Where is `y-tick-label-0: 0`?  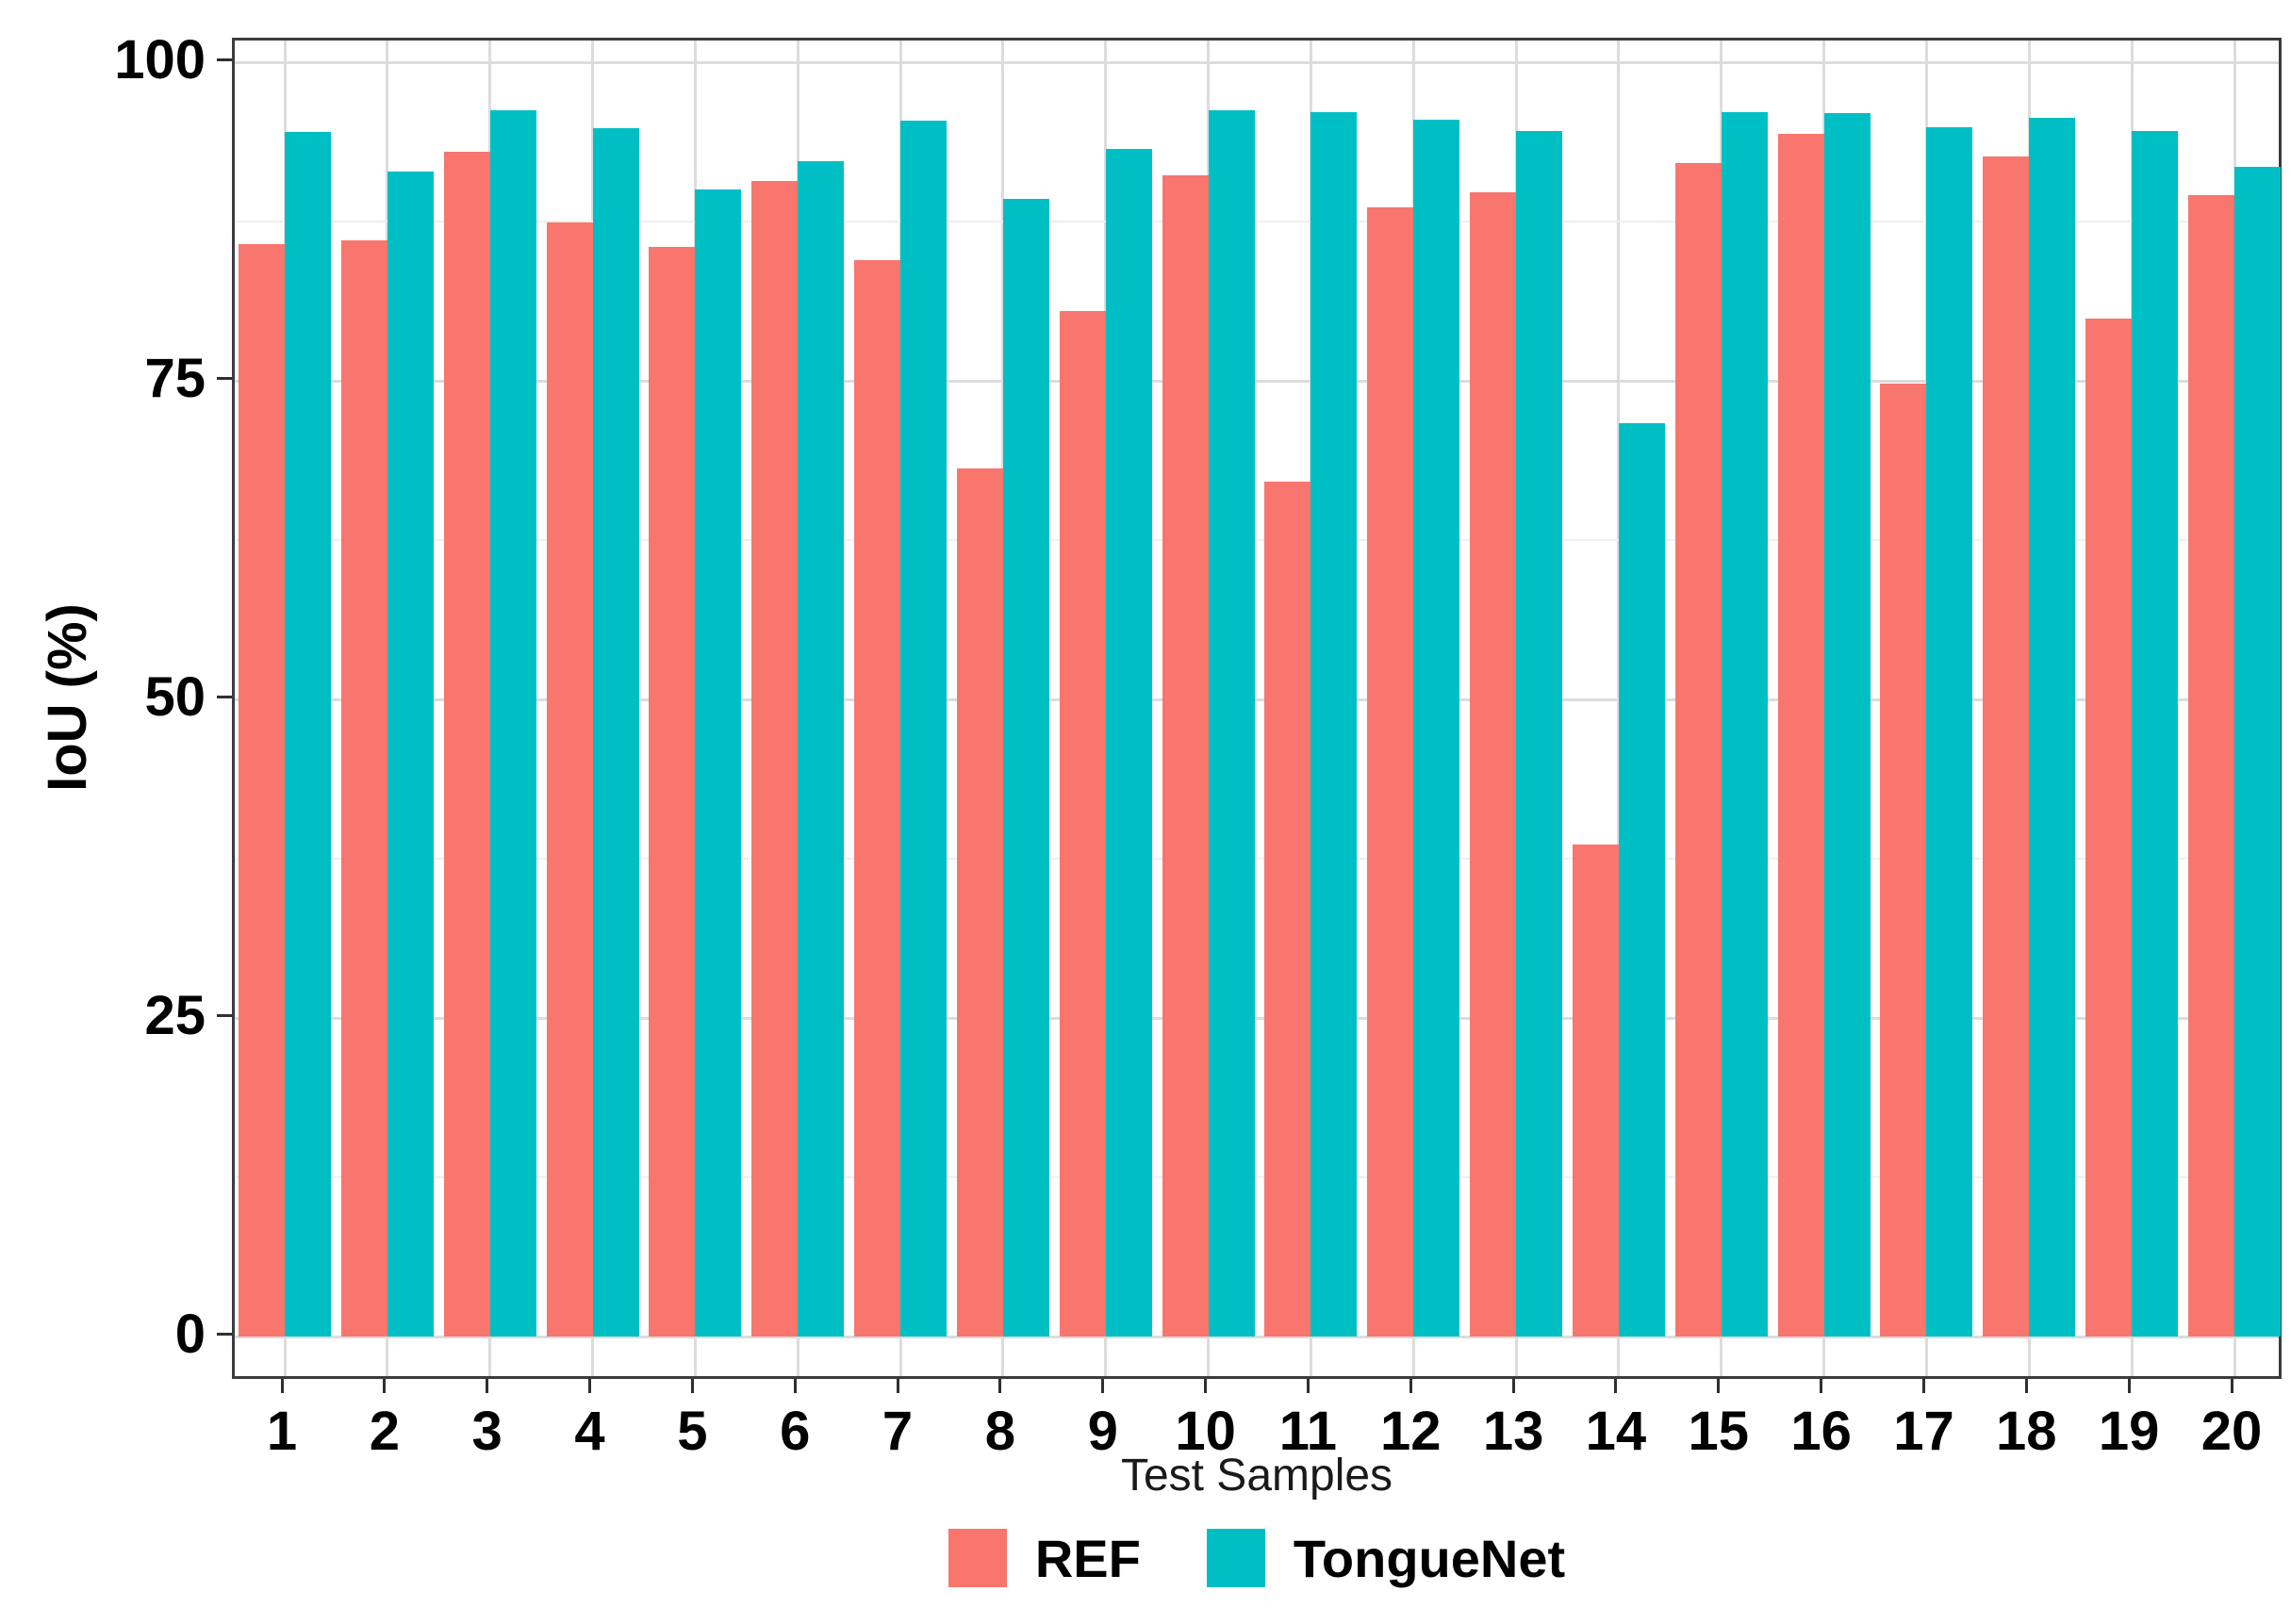 y-tick-label-0: 0 is located at coordinates (190, 1334).